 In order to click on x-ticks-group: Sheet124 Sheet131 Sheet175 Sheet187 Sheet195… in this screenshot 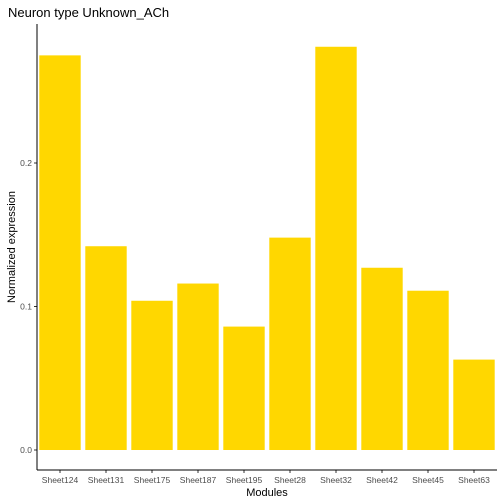, I will do `click(266, 477)`.